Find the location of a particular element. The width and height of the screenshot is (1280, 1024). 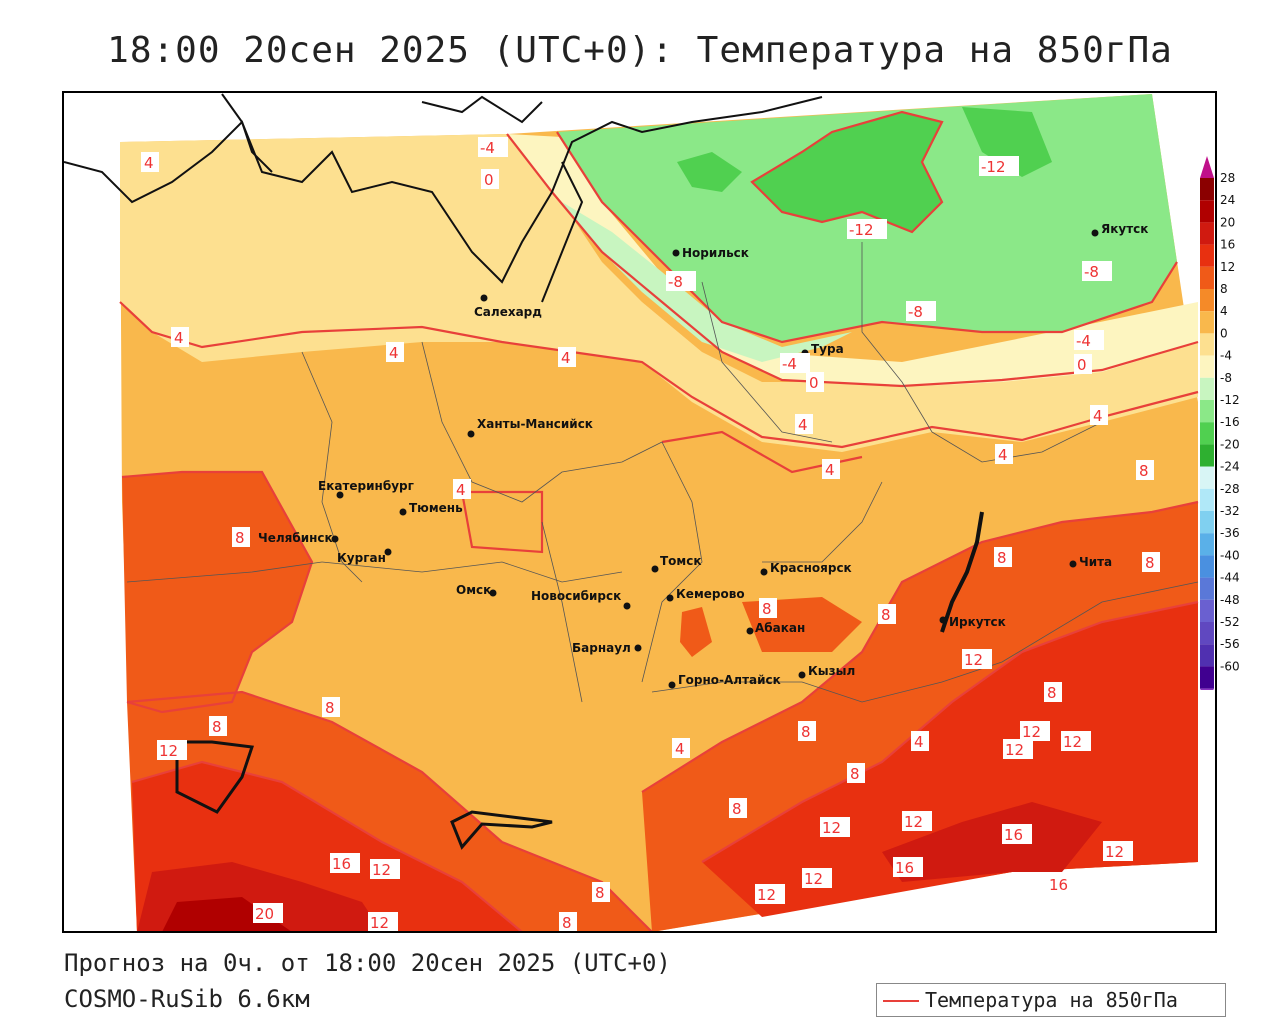

zone-8-abakan is located at coordinates (696, 632).